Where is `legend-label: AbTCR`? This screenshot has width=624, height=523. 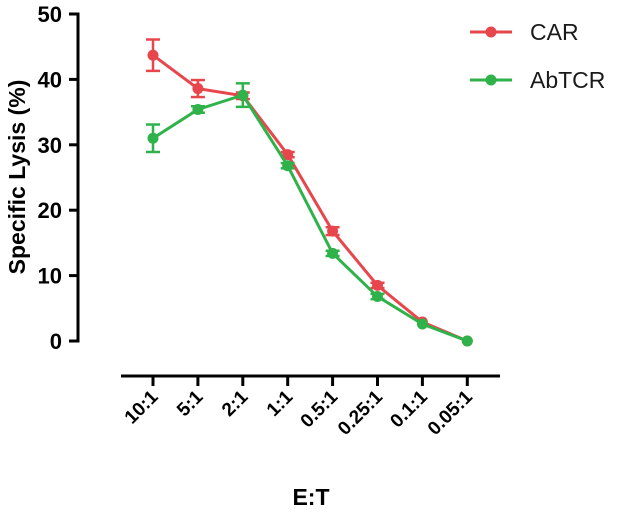 legend-label: AbTCR is located at coordinates (567, 80).